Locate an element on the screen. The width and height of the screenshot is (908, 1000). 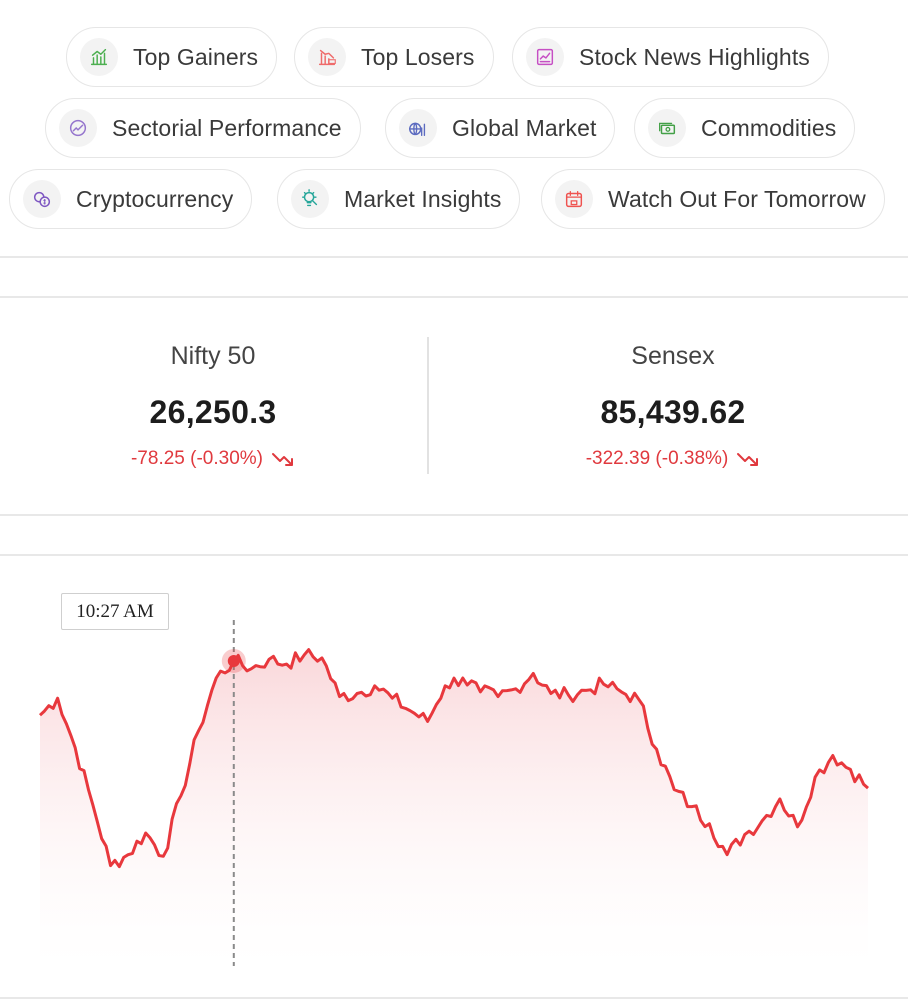
index-name: Sensex is located at coordinates (673, 356).